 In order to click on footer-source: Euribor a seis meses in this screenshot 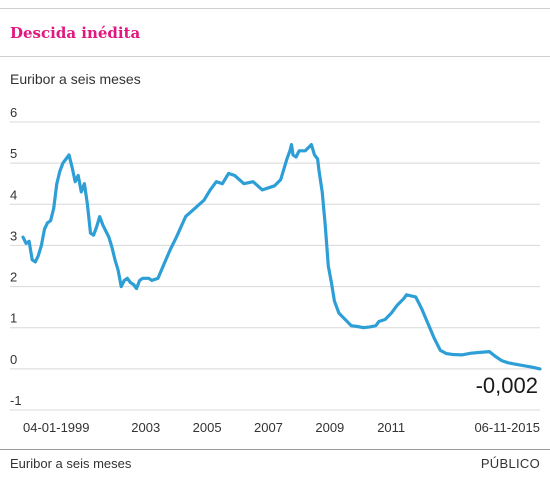, I will do `click(71, 463)`.